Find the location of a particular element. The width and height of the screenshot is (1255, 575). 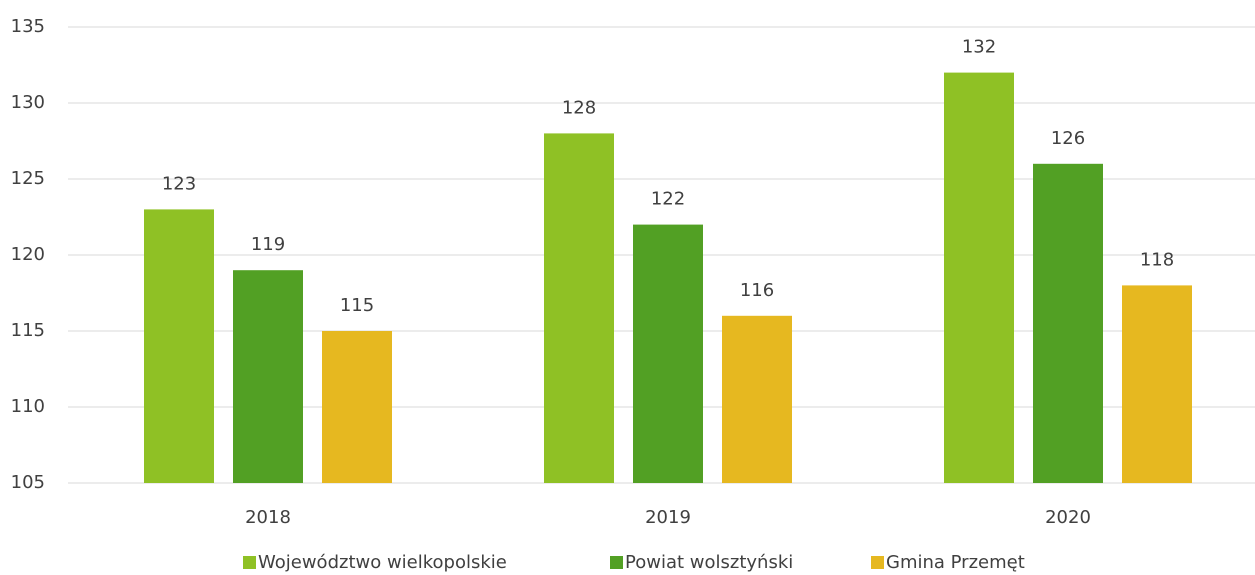

x-tick-label: 2020 is located at coordinates (1068, 517).